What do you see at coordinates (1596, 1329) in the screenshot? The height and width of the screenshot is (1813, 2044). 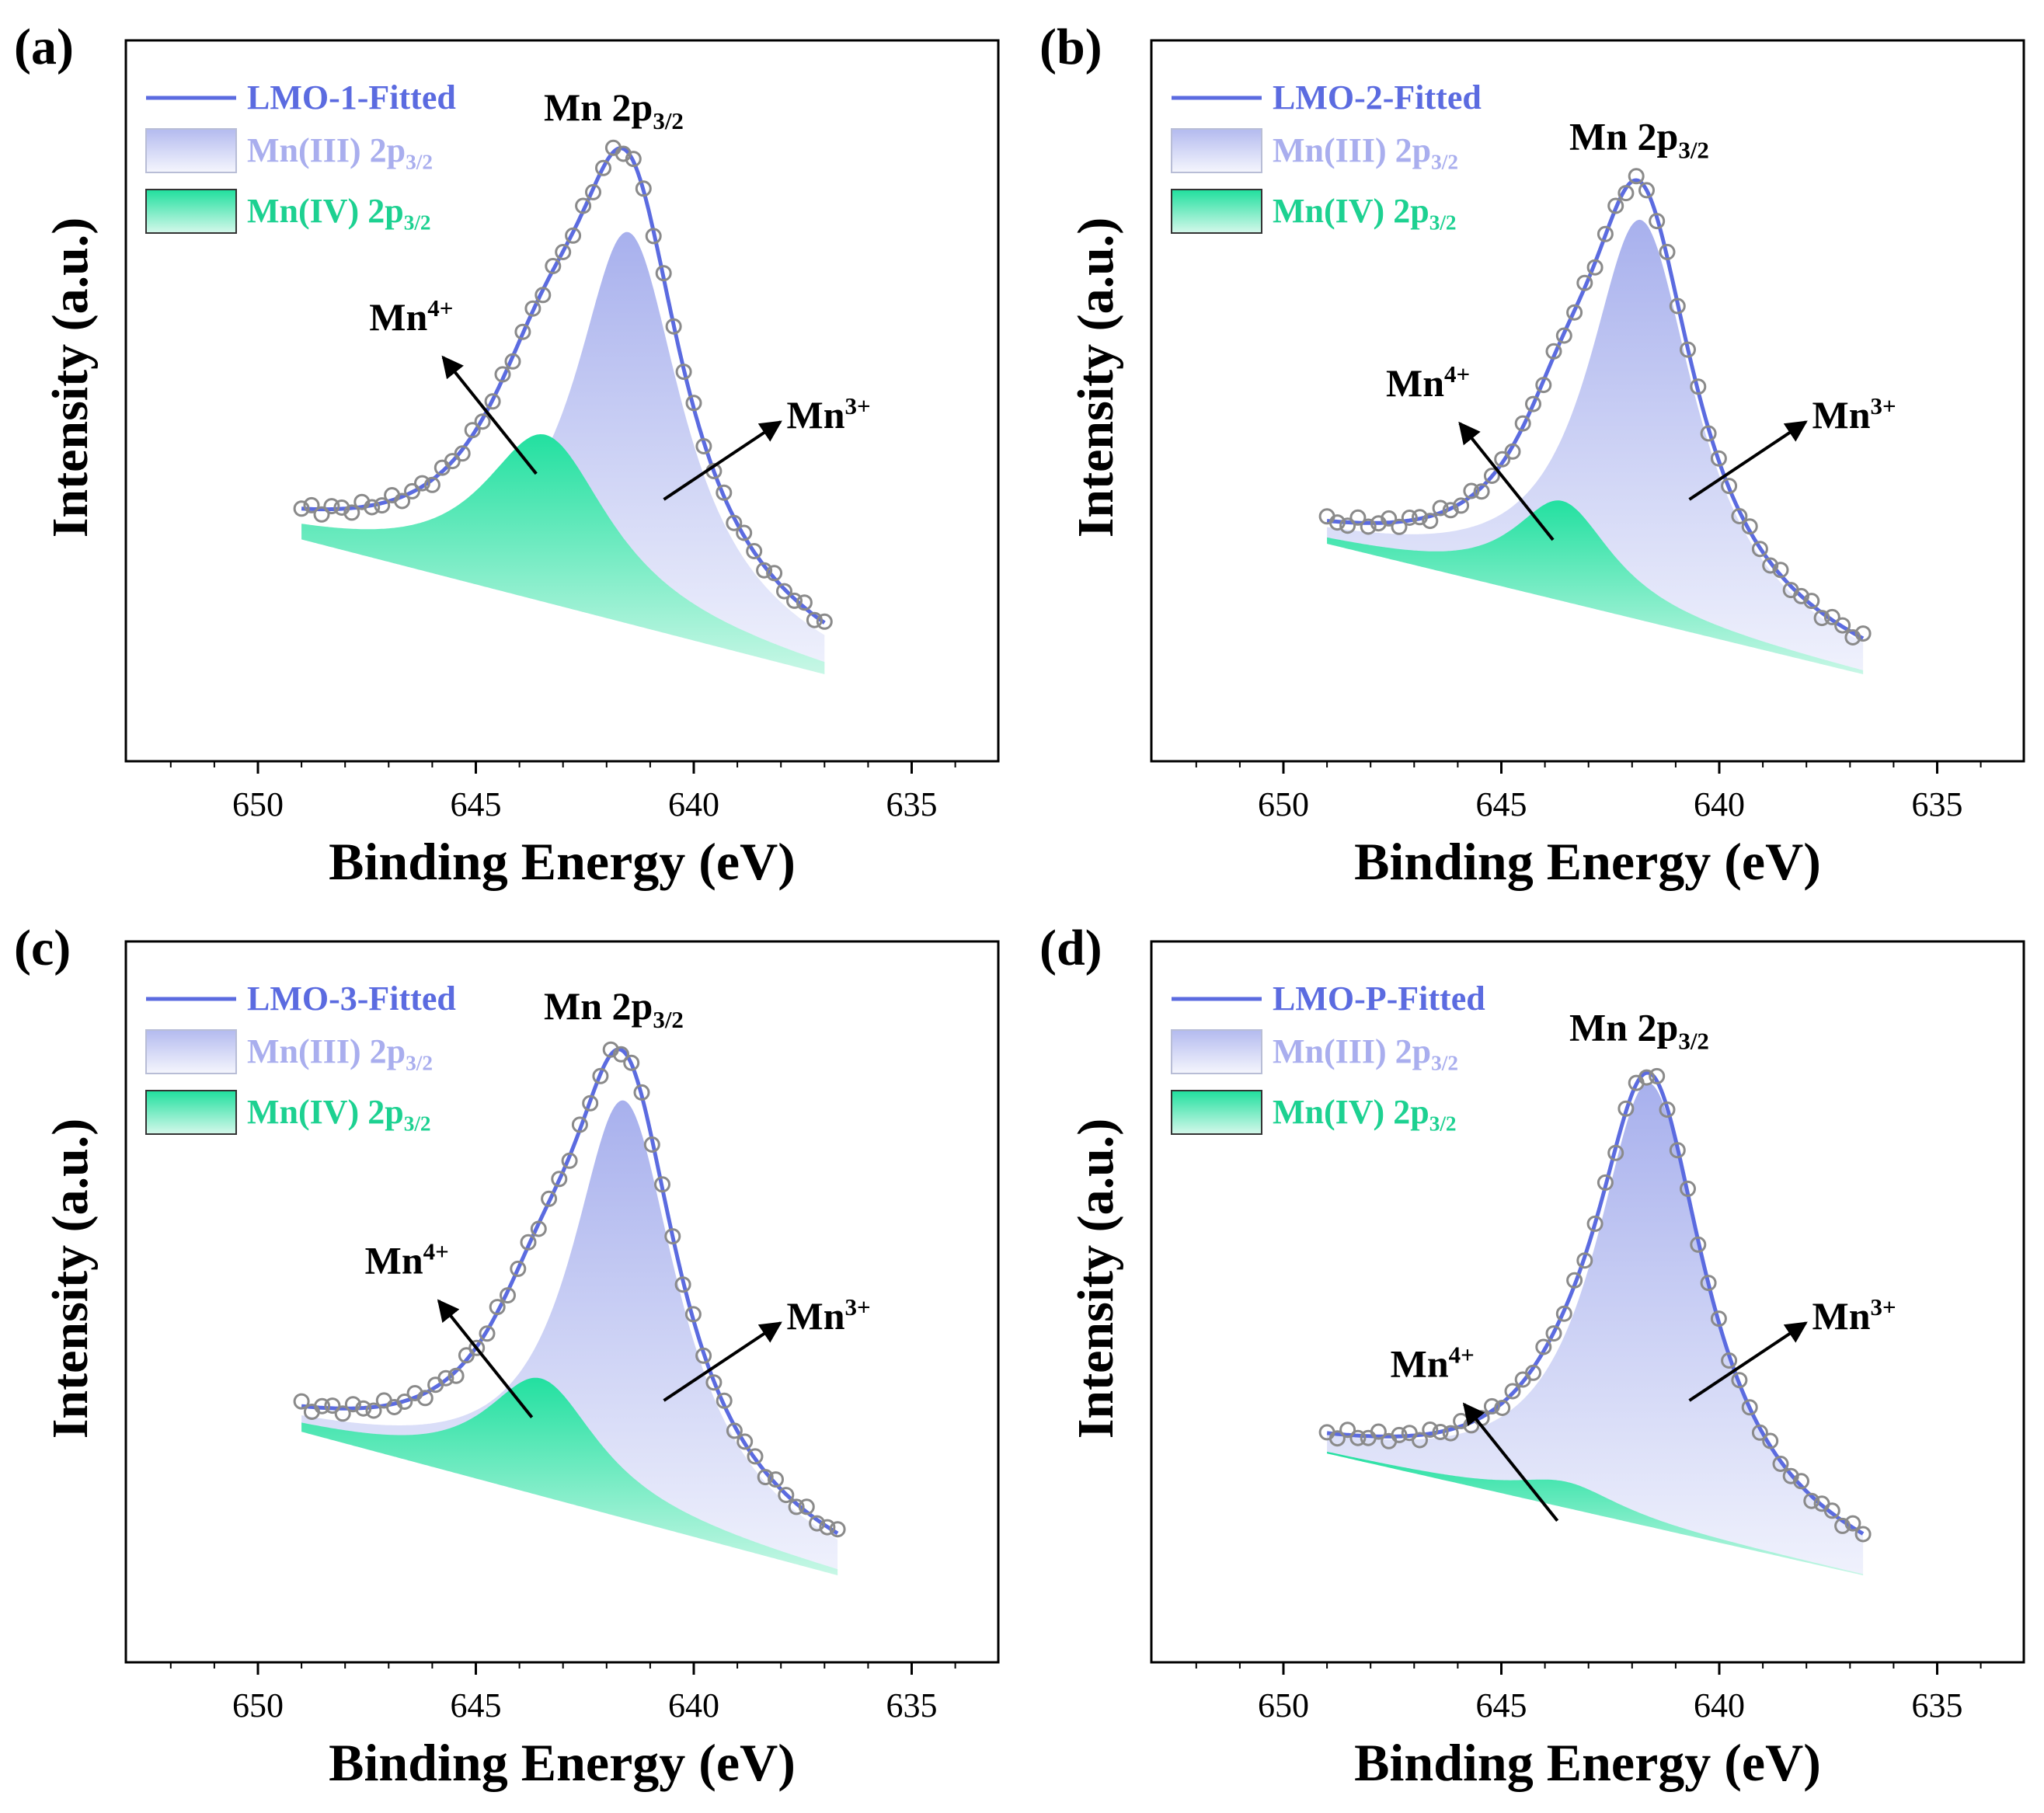 I see `mn3-component-area` at bounding box center [1596, 1329].